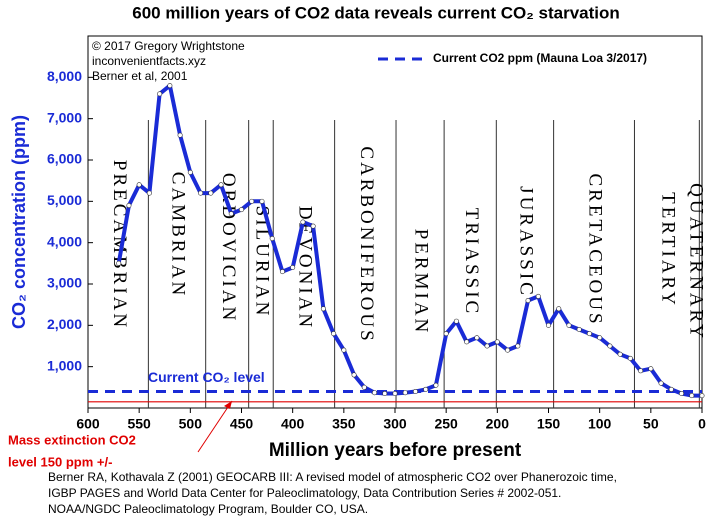 The image size is (712, 525). I want to click on x-tick-label: 400, so click(293, 424).